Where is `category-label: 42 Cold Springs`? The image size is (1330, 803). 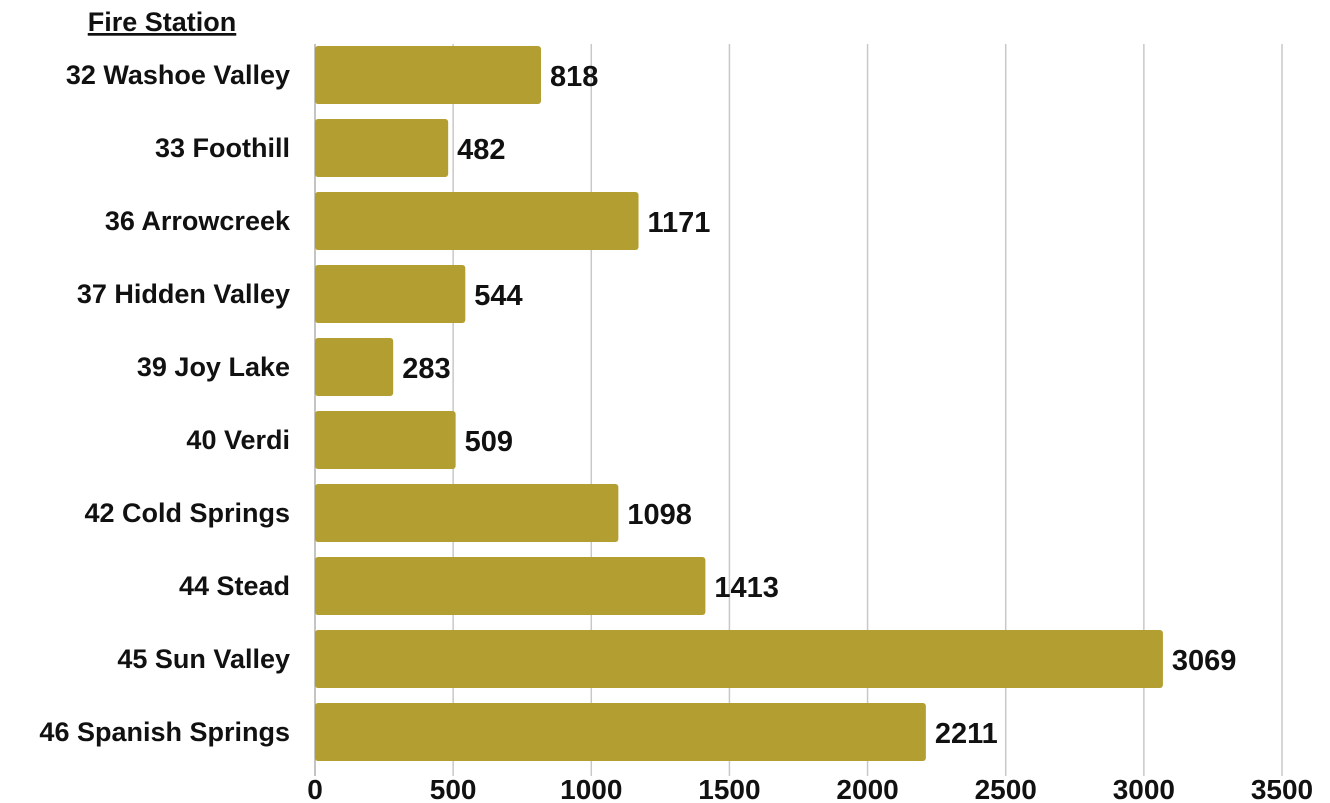
category-label: 42 Cold Springs is located at coordinates (187, 513).